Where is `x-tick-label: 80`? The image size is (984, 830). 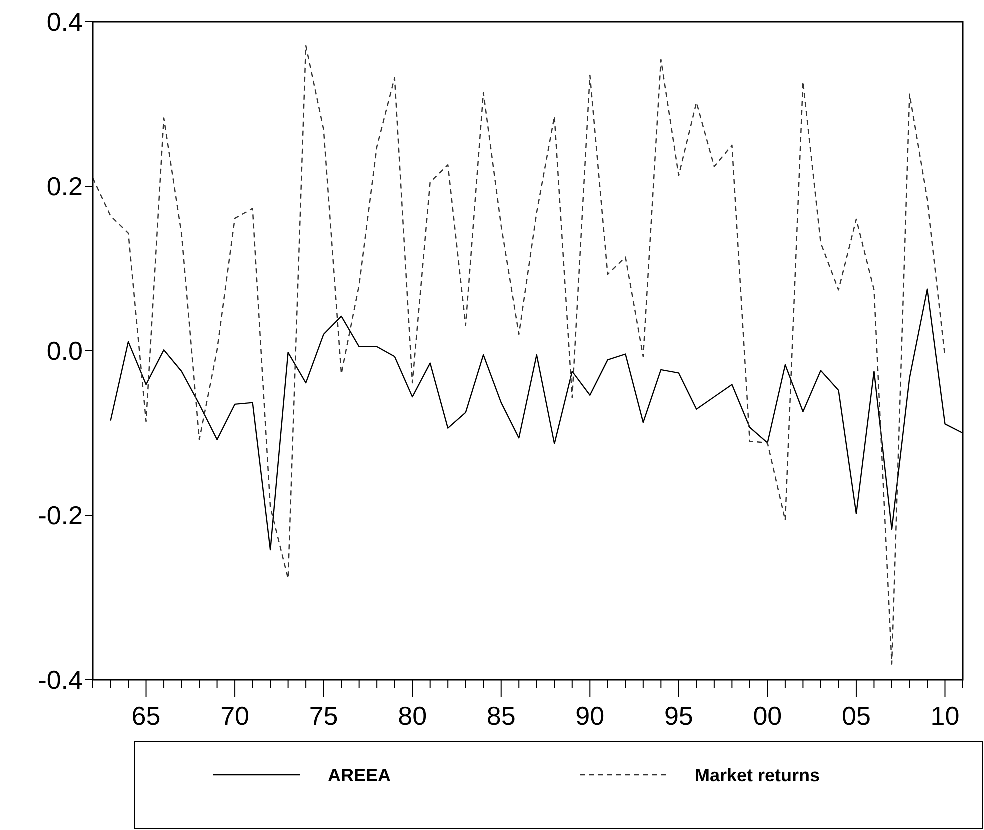 x-tick-label: 80 is located at coordinates (413, 716).